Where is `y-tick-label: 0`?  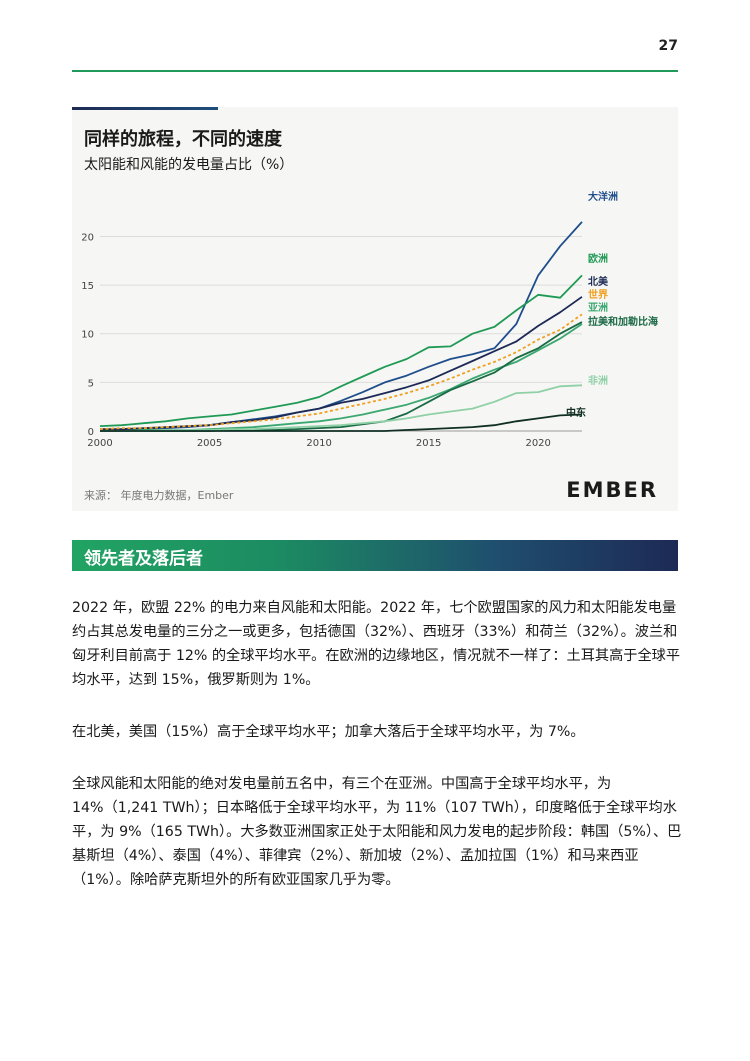
y-tick-label: 0 is located at coordinates (91, 432).